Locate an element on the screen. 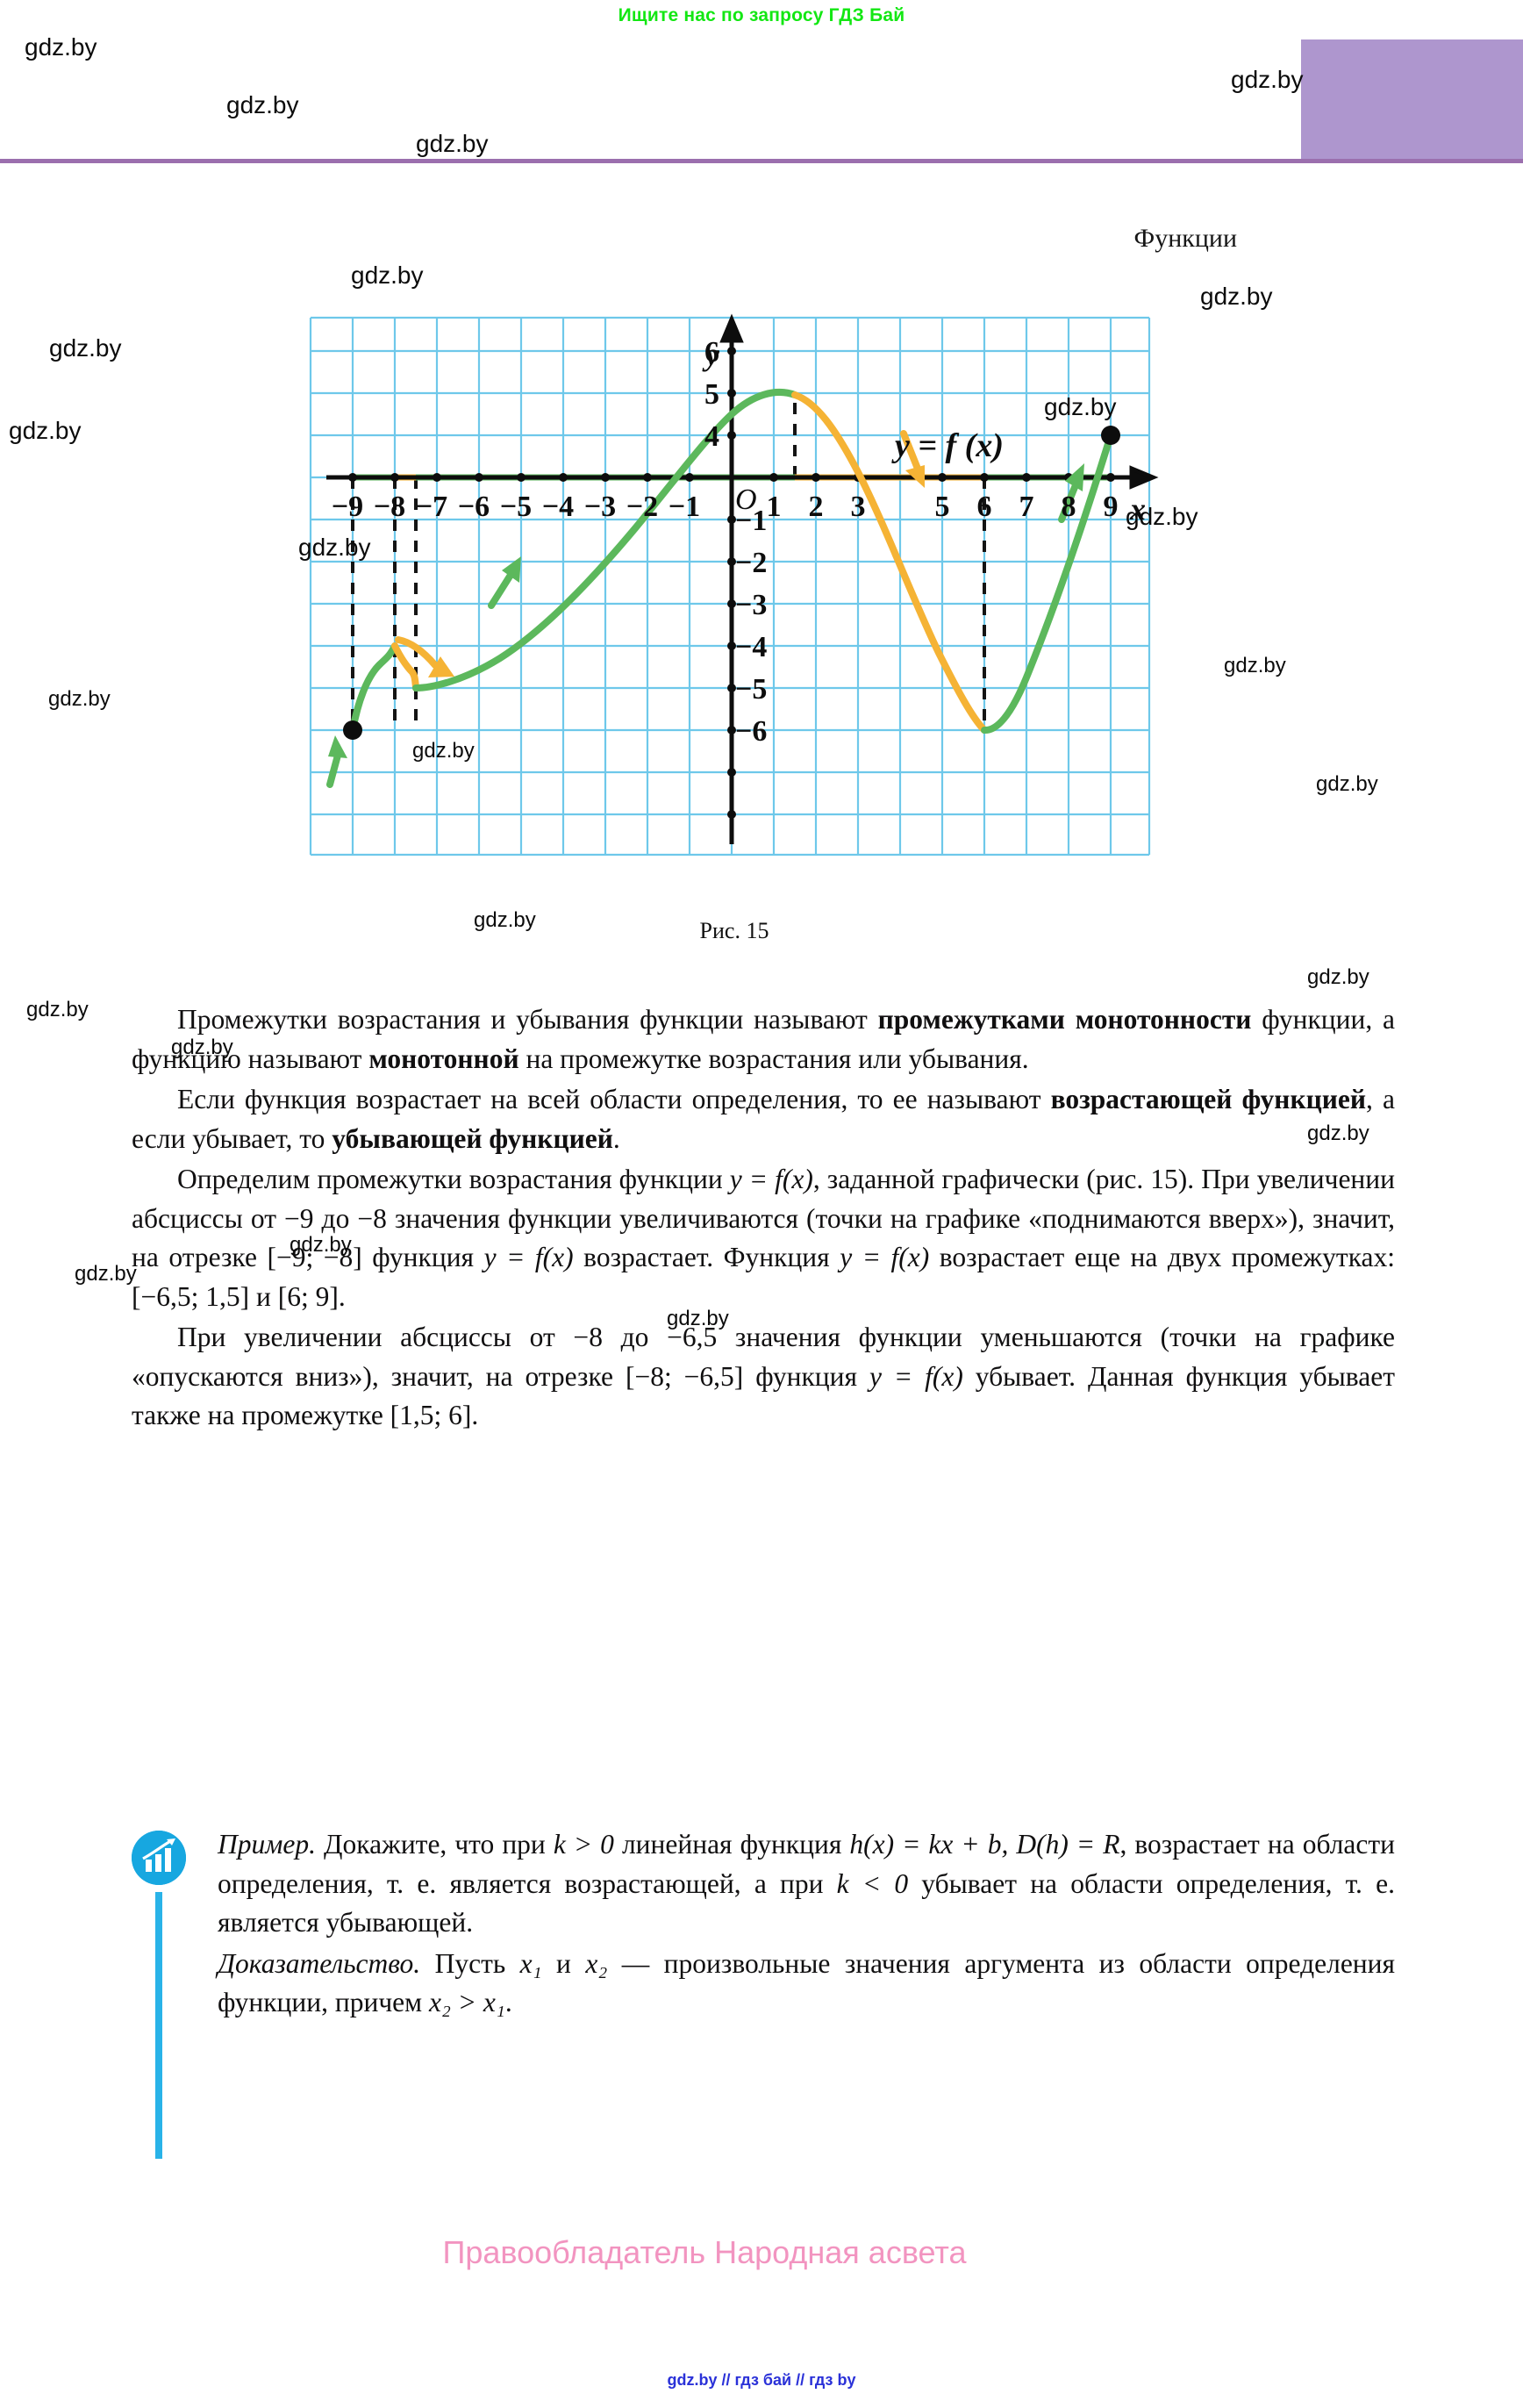 The height and width of the screenshot is (2408, 1523). p3-math-3: y = f(x) is located at coordinates (885, 1257).